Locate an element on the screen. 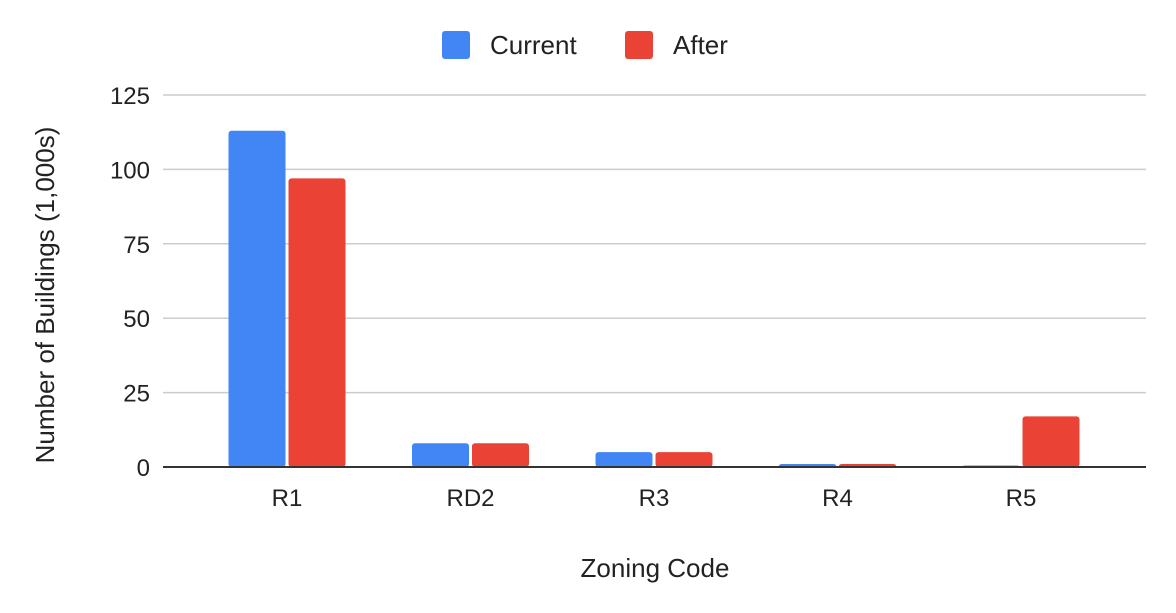 This screenshot has height=613, width=1176. legend-label-current: Current is located at coordinates (533, 45).